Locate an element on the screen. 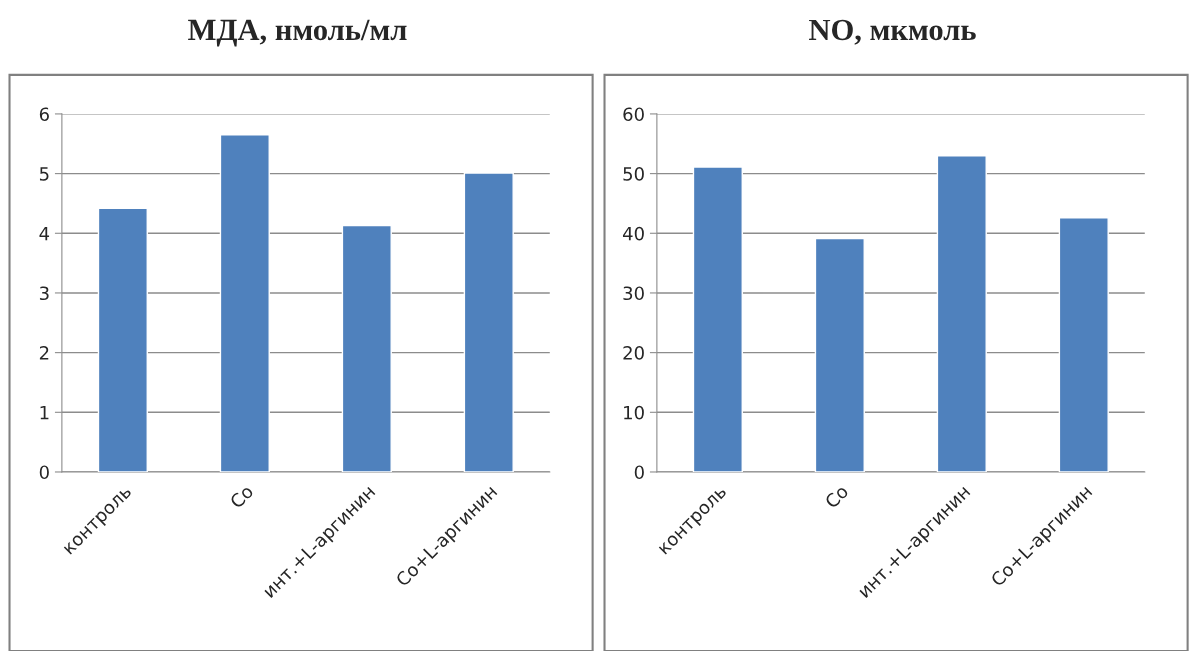 This screenshot has height=651, width=1190. y-tick-label: 20 is located at coordinates (633, 353).